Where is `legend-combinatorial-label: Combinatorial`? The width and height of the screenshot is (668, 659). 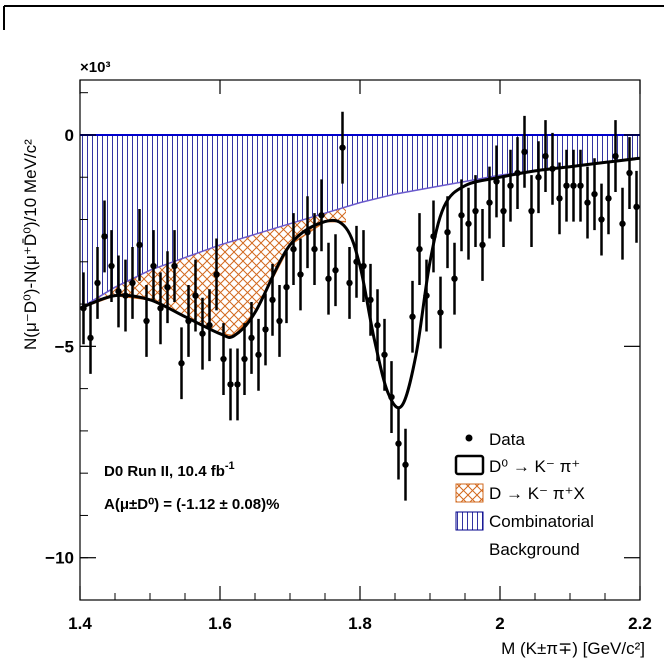 legend-combinatorial-label: Combinatorial is located at coordinates (541, 521).